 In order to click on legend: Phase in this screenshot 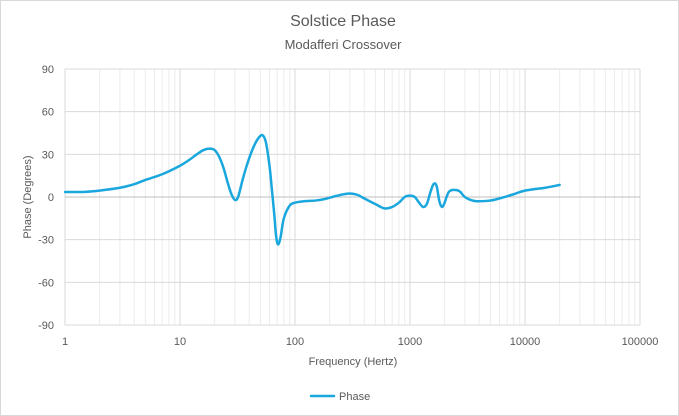, I will do `click(339, 397)`.